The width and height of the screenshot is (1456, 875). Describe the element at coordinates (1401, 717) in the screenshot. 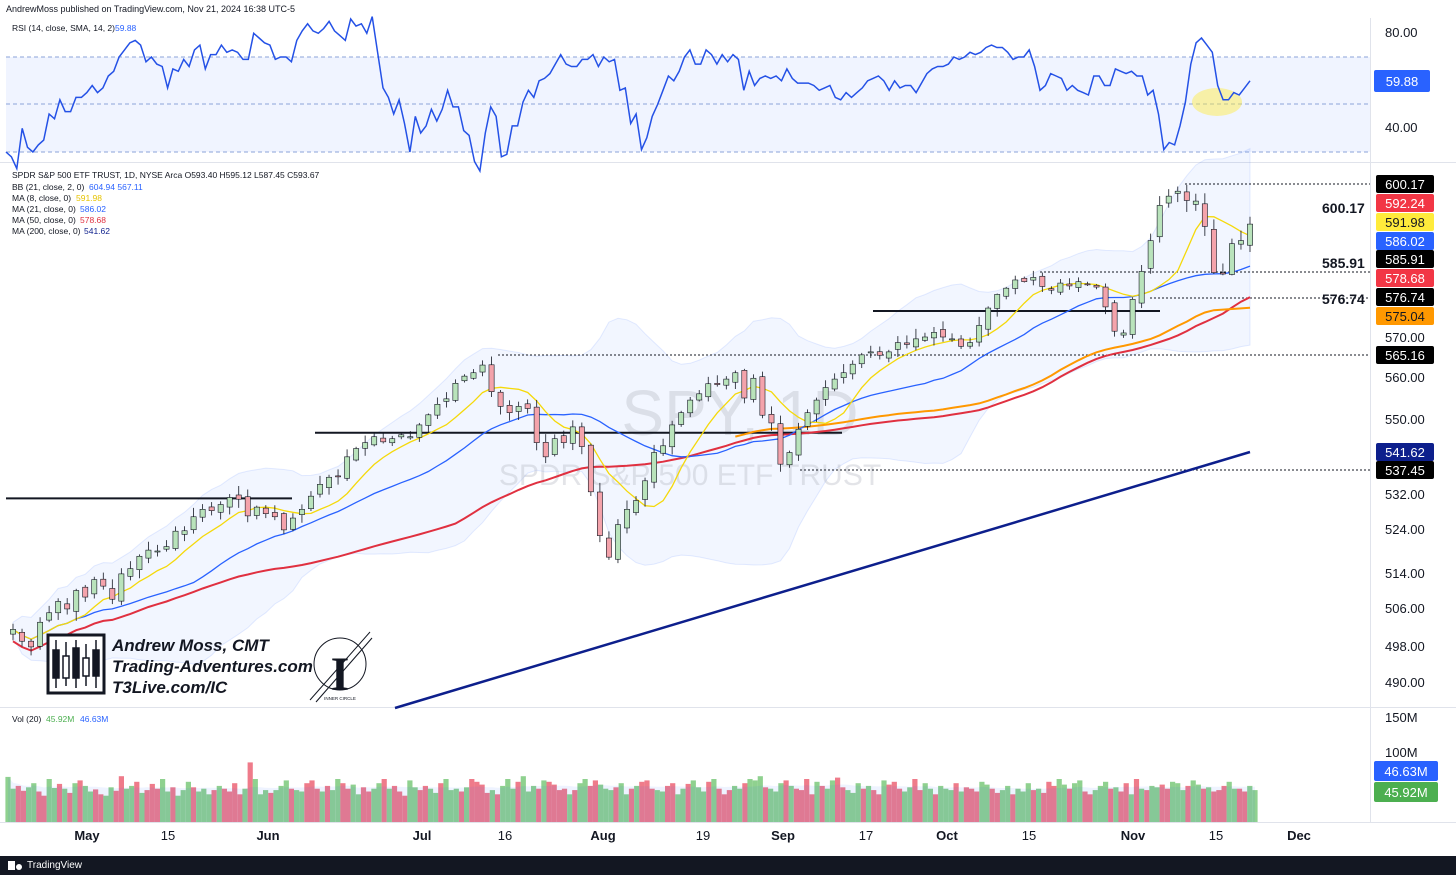

I see `volume-tick-150m: 150M` at that location.